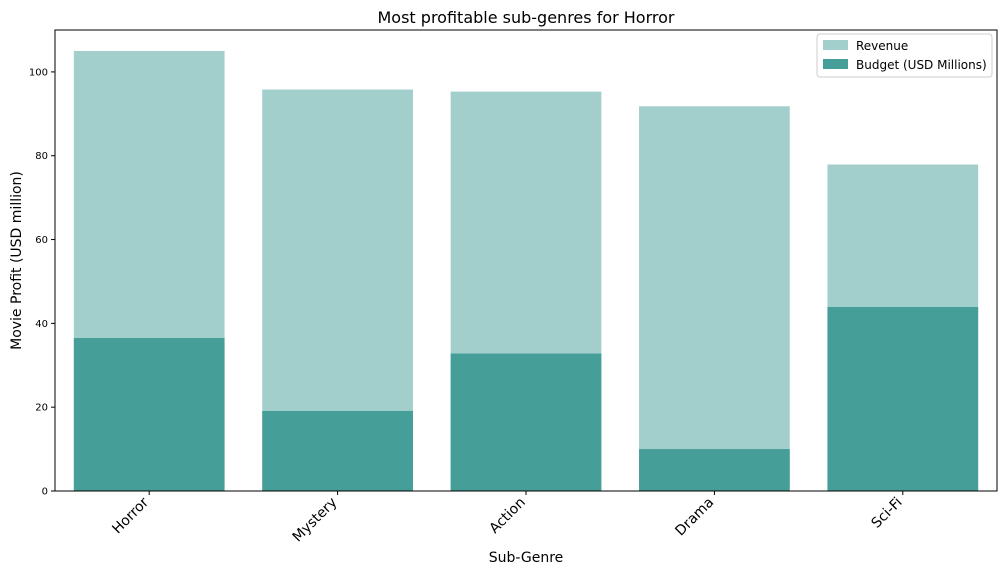 Image resolution: width=1008 pixels, height=576 pixels. What do you see at coordinates (835, 64) in the screenshot?
I see `legend-swatch-budget` at bounding box center [835, 64].